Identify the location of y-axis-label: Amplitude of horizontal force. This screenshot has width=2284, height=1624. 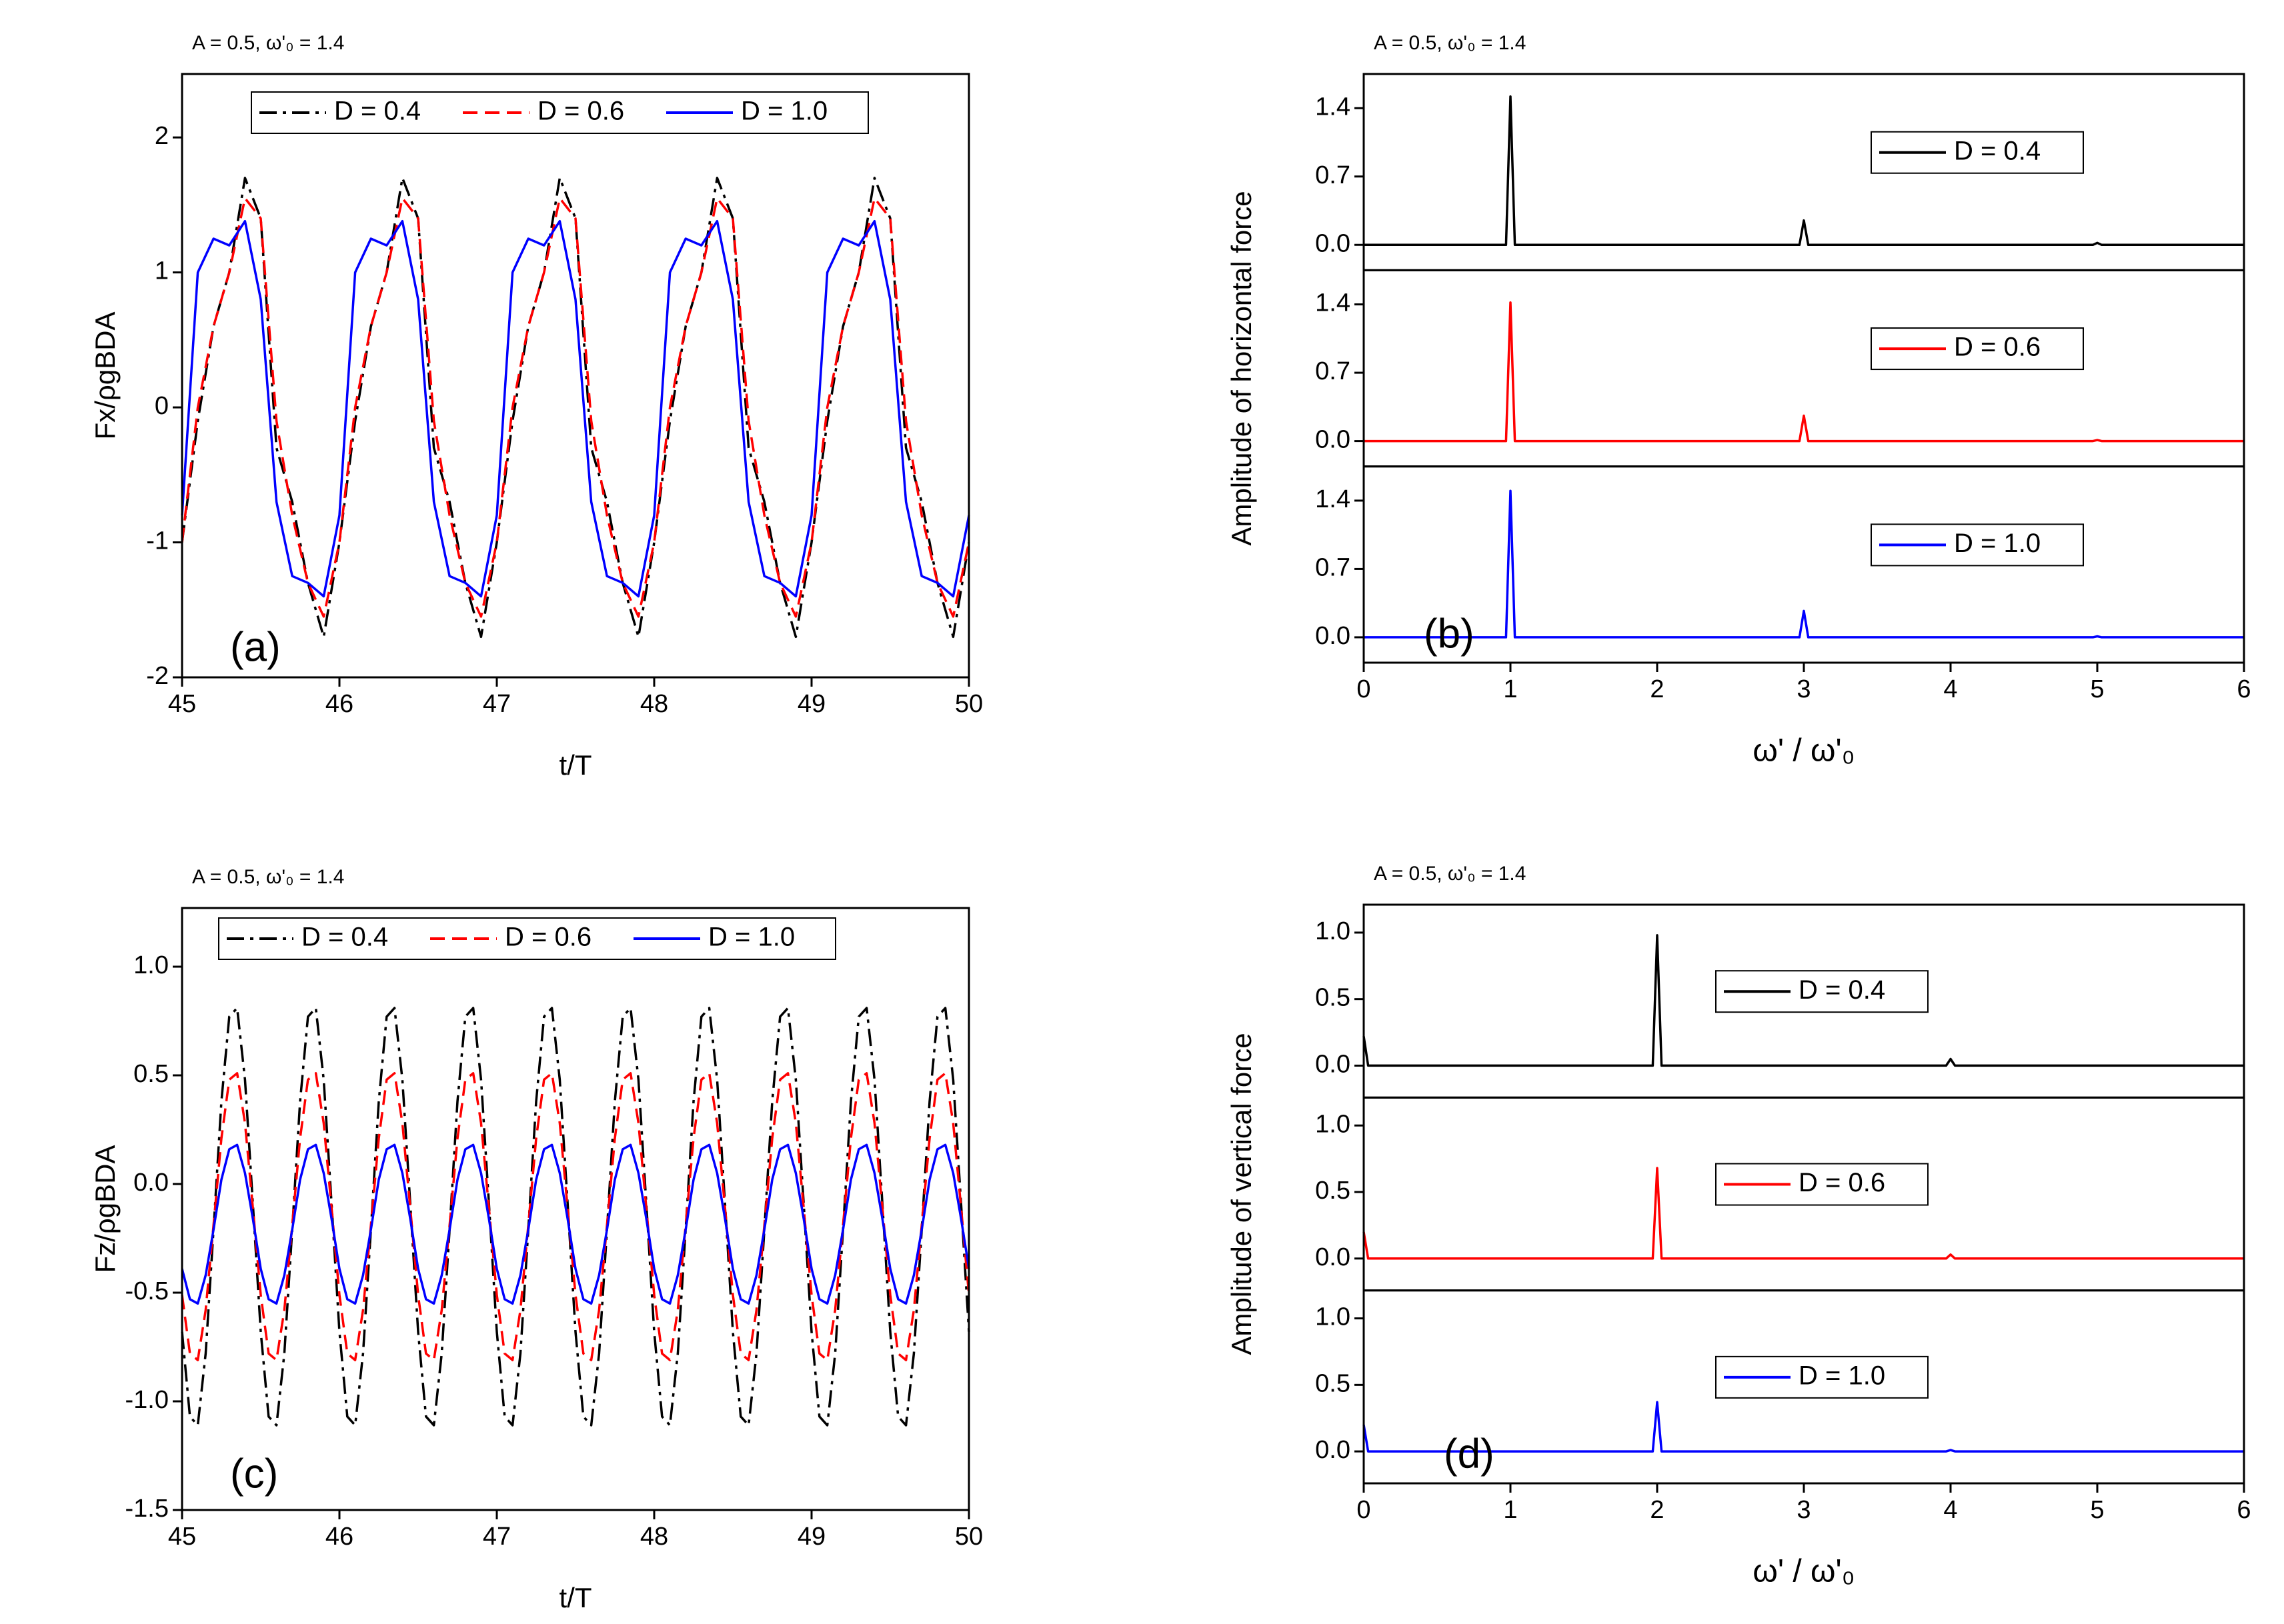
(1241, 368).